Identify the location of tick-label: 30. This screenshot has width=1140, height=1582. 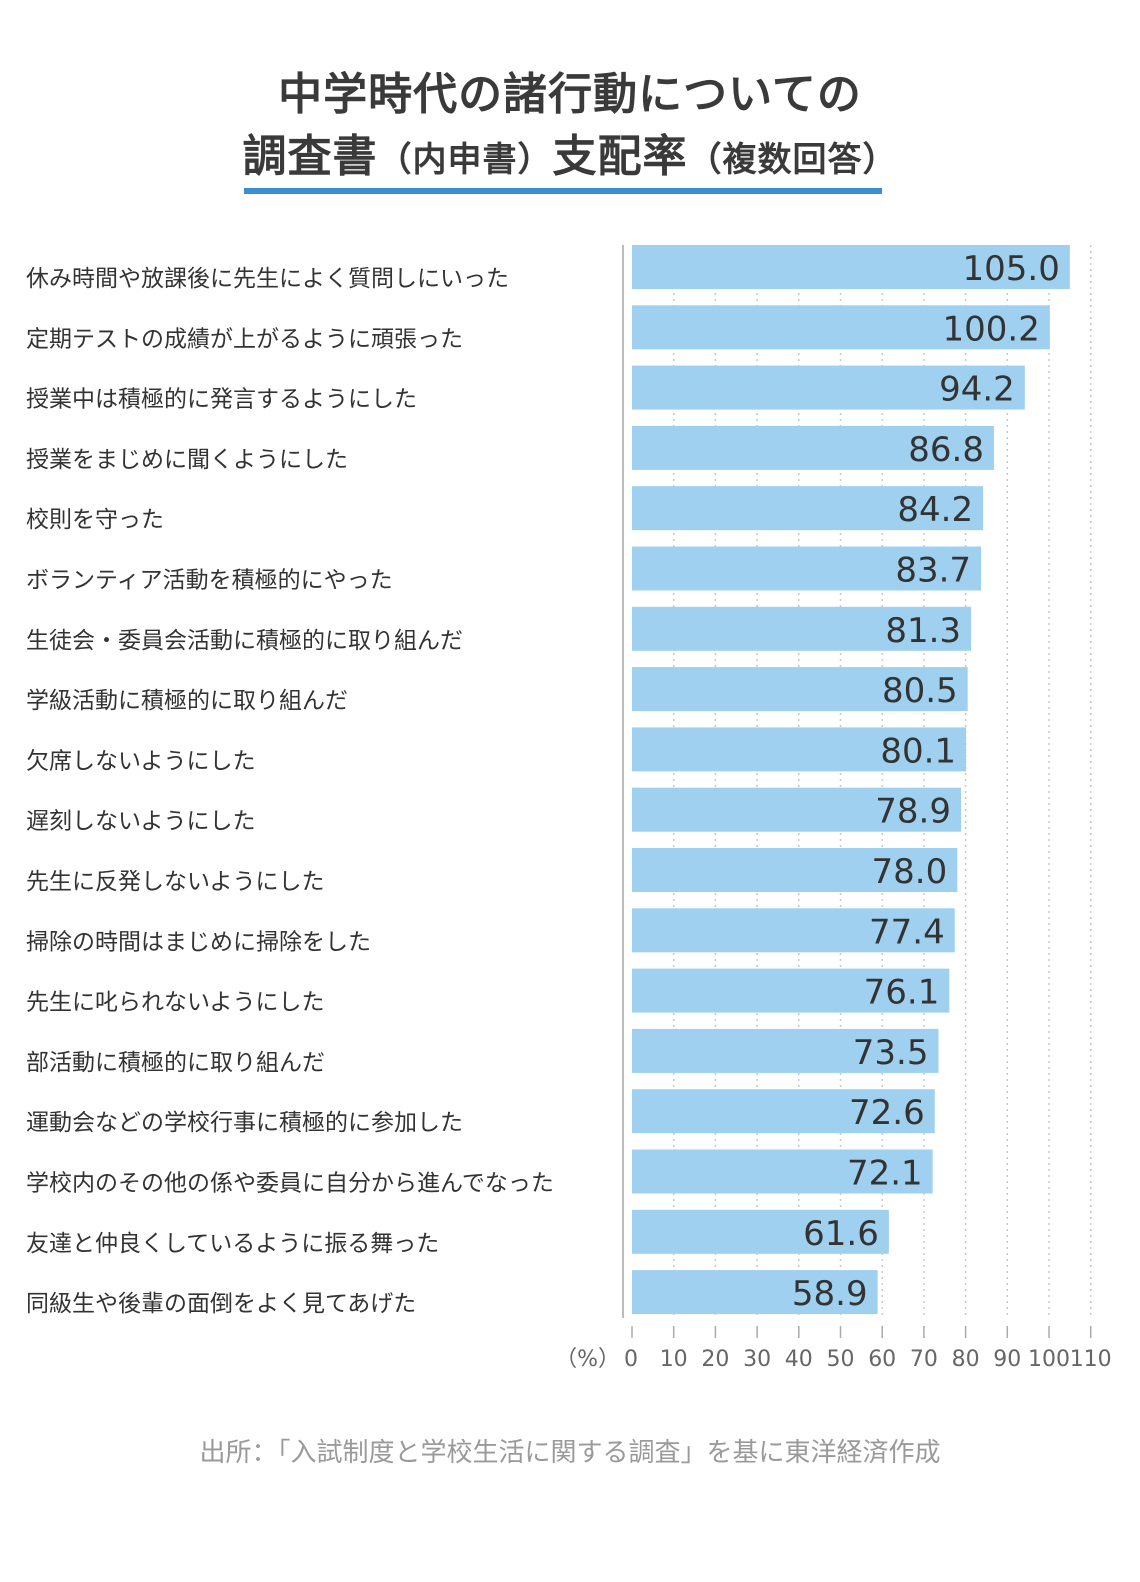
(757, 1359).